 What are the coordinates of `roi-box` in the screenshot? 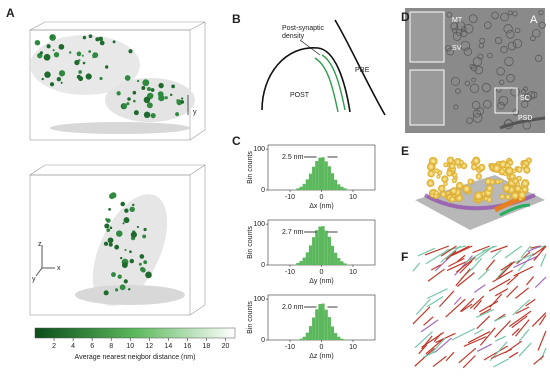 It's located at (506, 100).